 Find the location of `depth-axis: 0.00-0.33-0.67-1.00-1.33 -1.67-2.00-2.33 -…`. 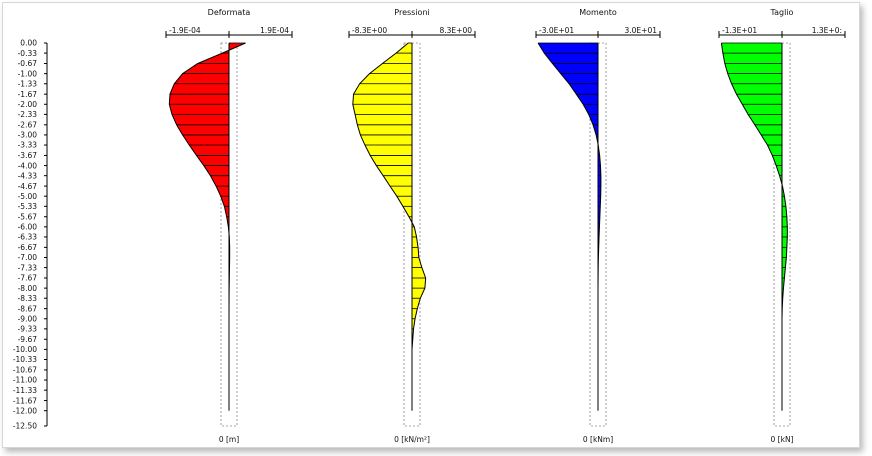

depth-axis: 0.00-0.33-0.67-1.00-1.33 -1.67-2.00-2.33 -… is located at coordinates (30, 235).